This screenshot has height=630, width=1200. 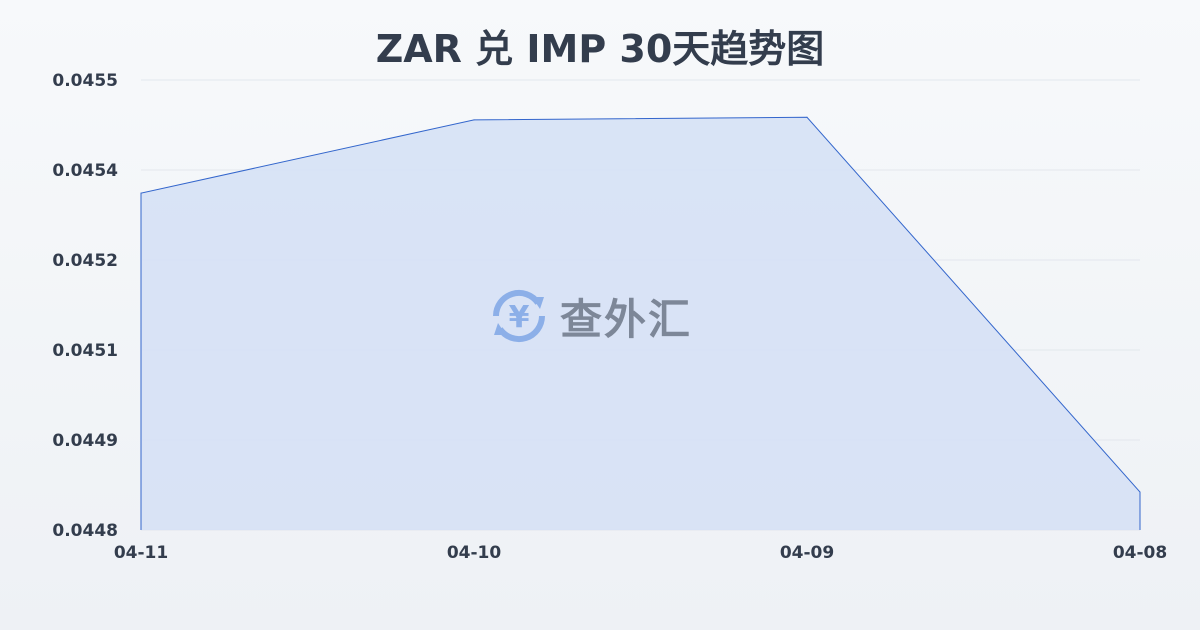 I want to click on x-tick-label: 04-09, so click(x=807, y=553).